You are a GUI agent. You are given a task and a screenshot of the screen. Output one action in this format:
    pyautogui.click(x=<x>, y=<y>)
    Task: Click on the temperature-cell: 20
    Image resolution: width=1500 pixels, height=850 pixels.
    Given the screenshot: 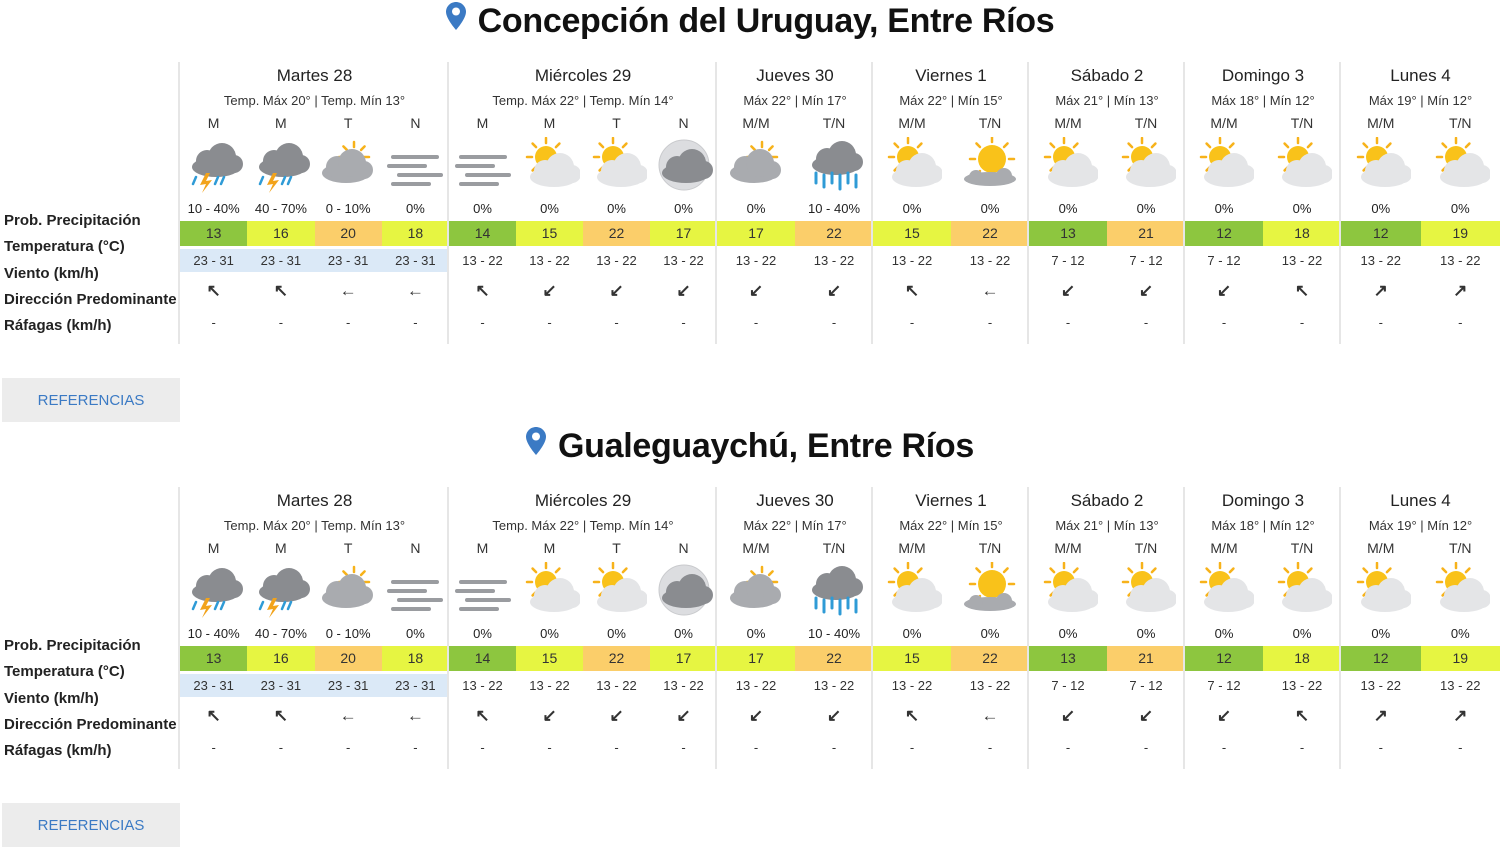 What is the action you would take?
    pyautogui.click(x=348, y=658)
    